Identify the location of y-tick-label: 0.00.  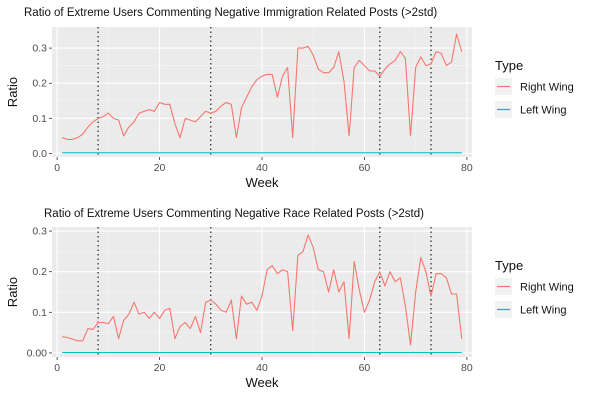
(37, 353).